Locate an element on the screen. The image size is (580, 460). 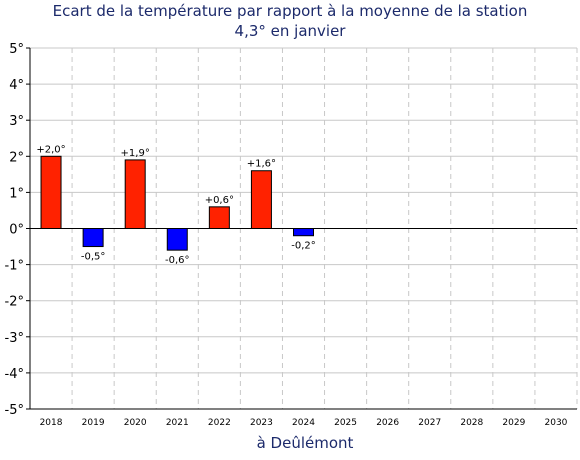
x-tick-label: 2027 is located at coordinates (429, 423).